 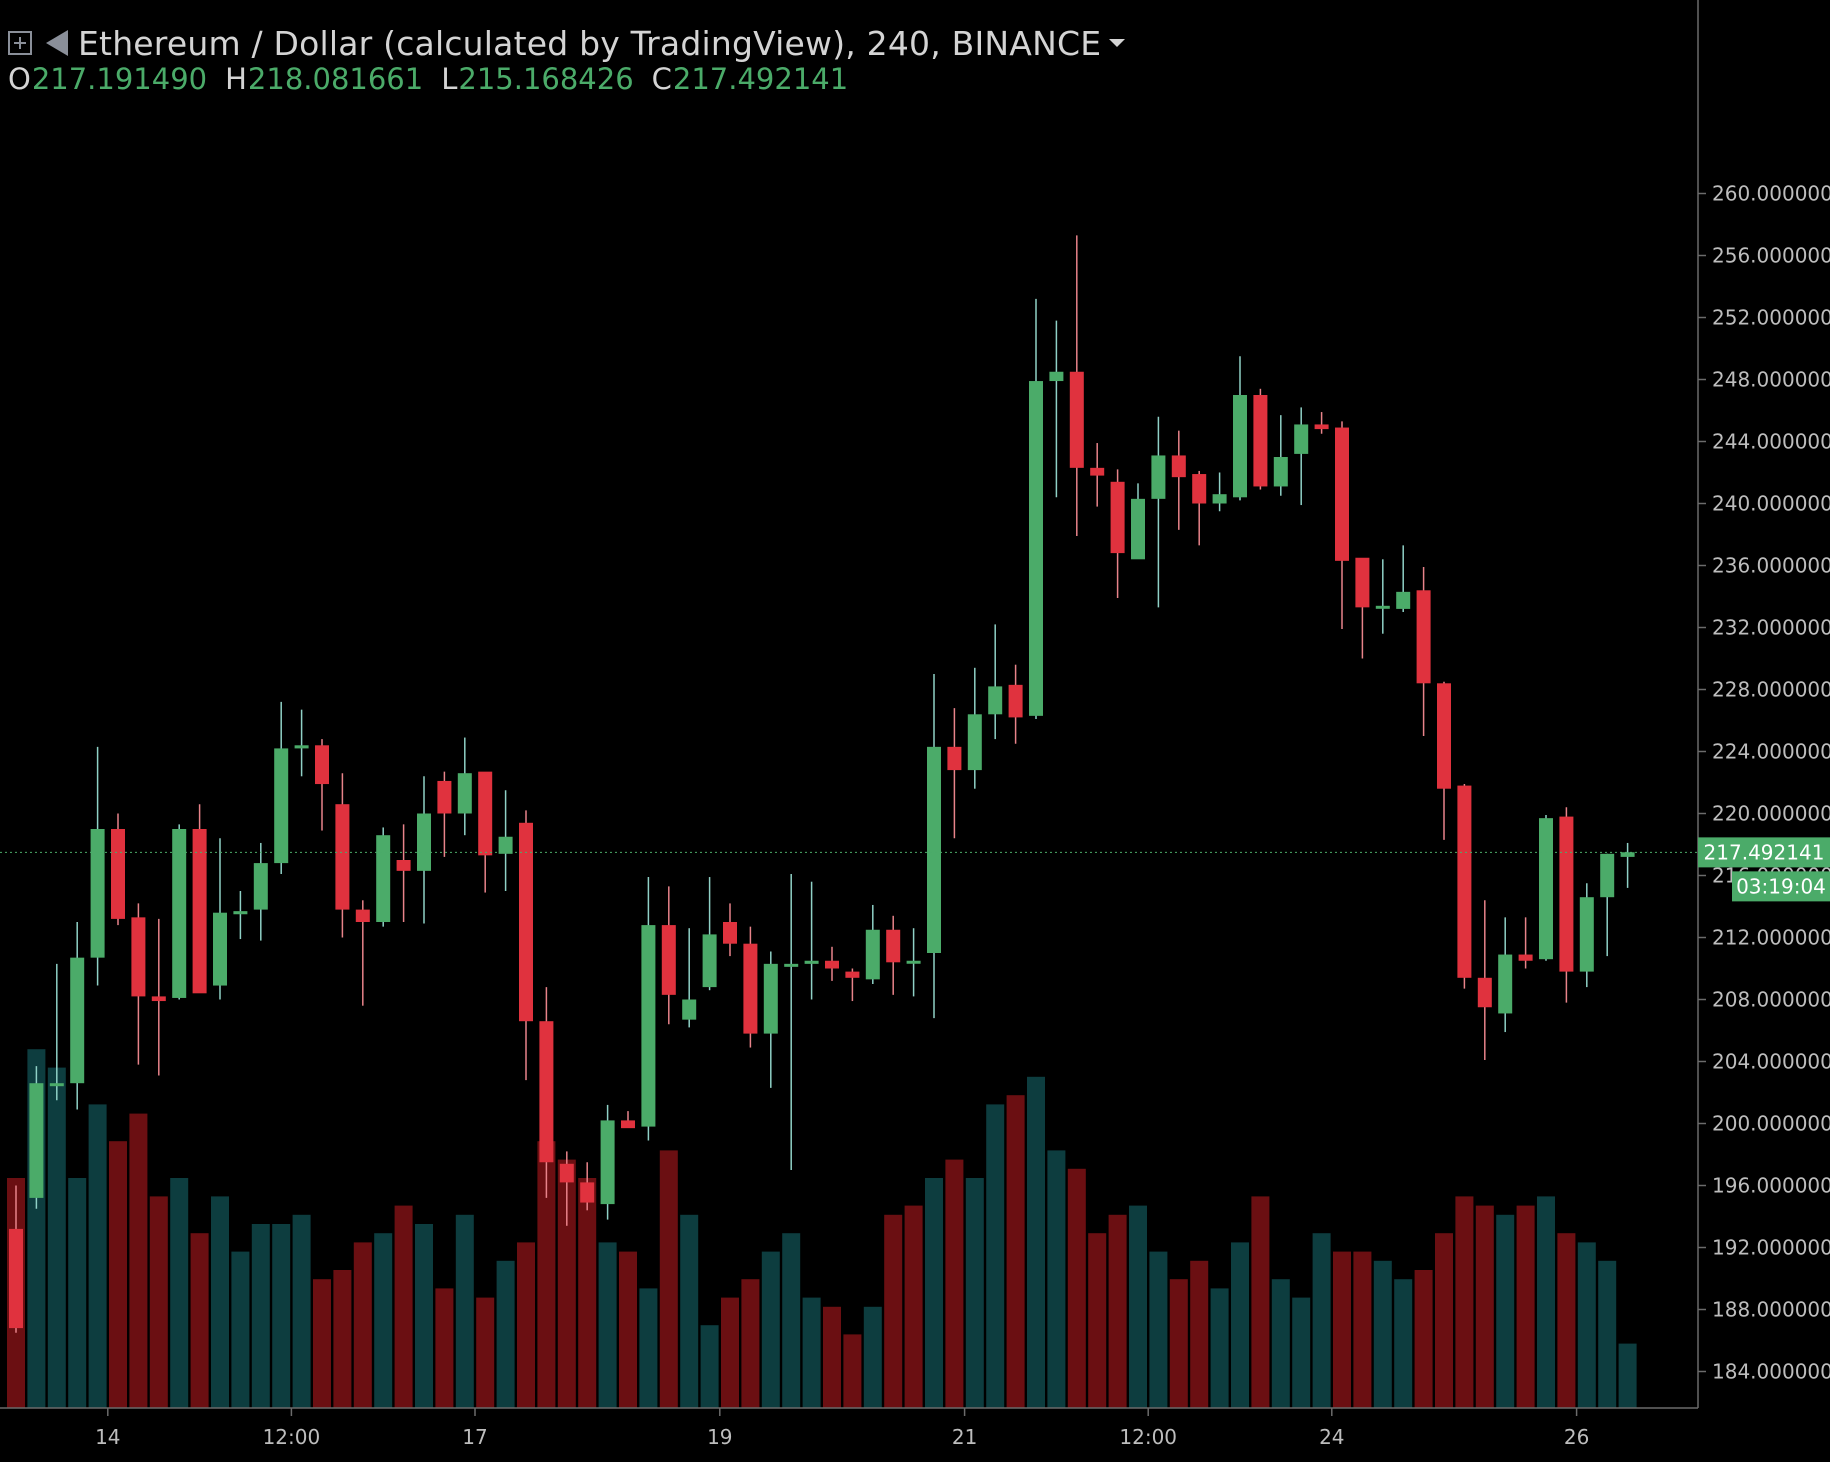 What do you see at coordinates (1771, 628) in the screenshot?
I see `price-tick-label: 232.000000` at bounding box center [1771, 628].